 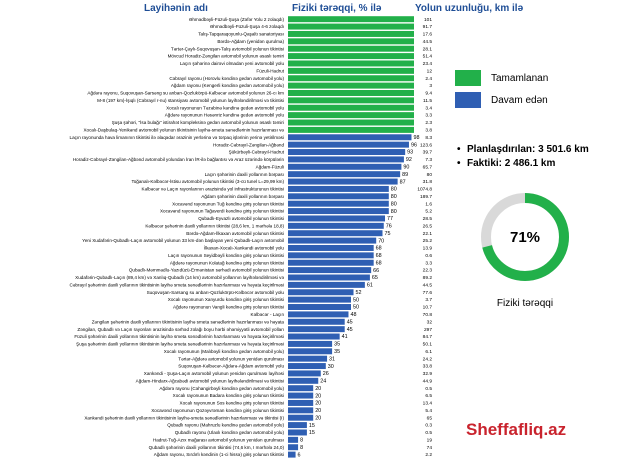 I want to click on bar-value-label: 20, so click(x=318, y=389).